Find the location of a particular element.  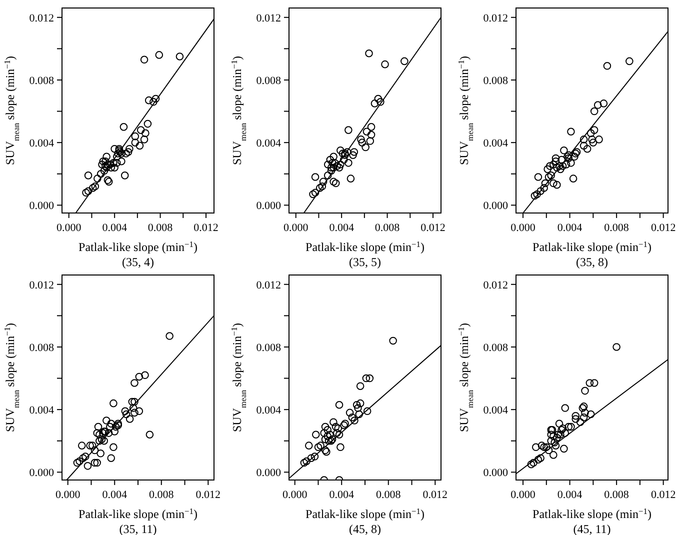

x-tick-label: 0.008 is located at coordinates (389, 495).